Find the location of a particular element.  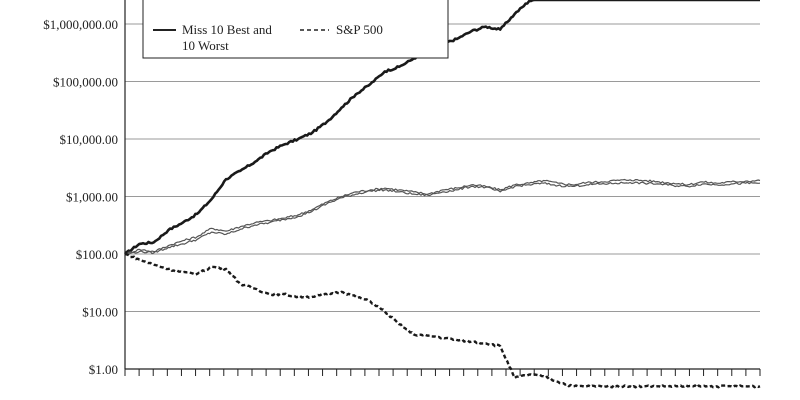

y-tick-label: $10.00 is located at coordinates (100, 312).